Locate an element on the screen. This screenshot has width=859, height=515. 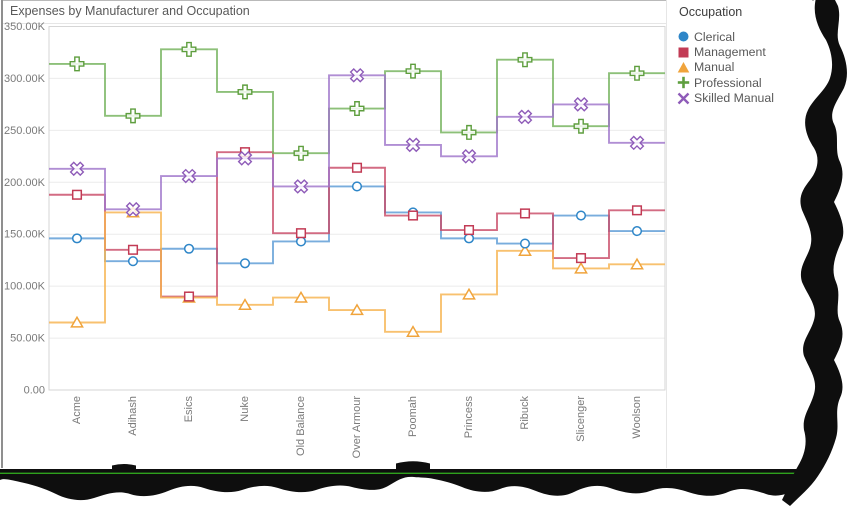
x-axis-category-label: Poomah is located at coordinates (413, 416).